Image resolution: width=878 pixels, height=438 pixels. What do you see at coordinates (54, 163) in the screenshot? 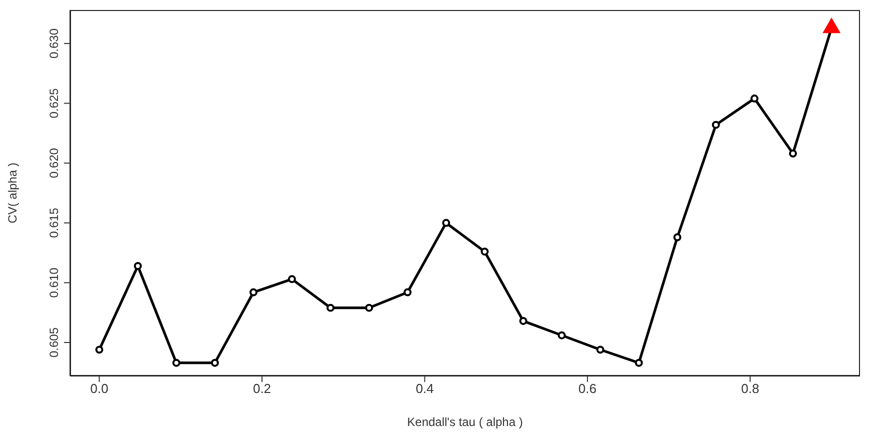
I see `y-tick-label: 0.620` at bounding box center [54, 163].